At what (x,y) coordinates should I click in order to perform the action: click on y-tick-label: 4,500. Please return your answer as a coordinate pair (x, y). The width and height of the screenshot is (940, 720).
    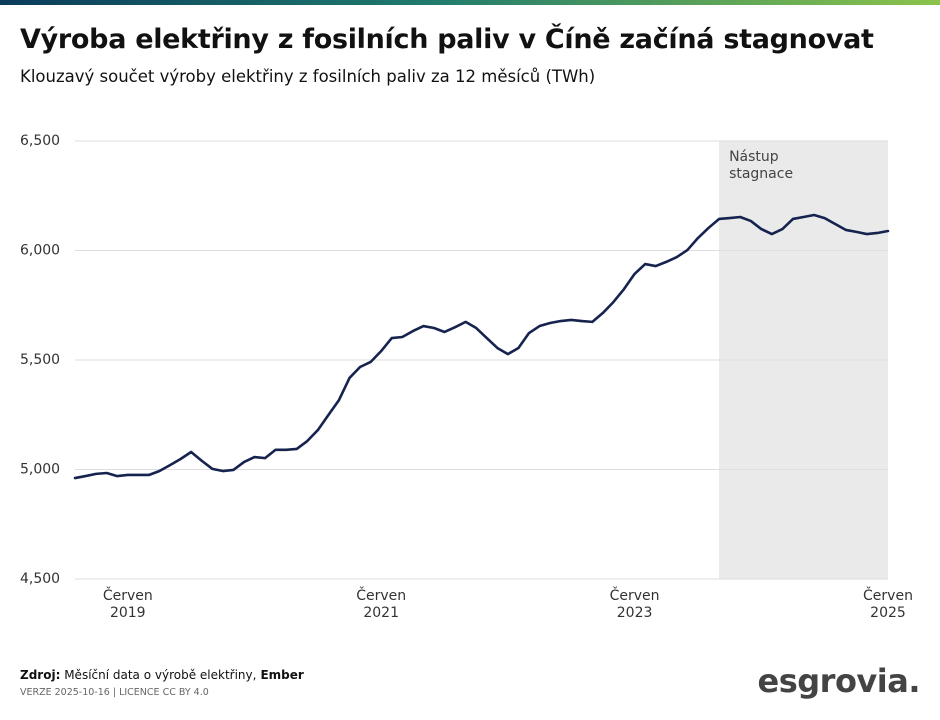
    Looking at the image, I should click on (40, 579).